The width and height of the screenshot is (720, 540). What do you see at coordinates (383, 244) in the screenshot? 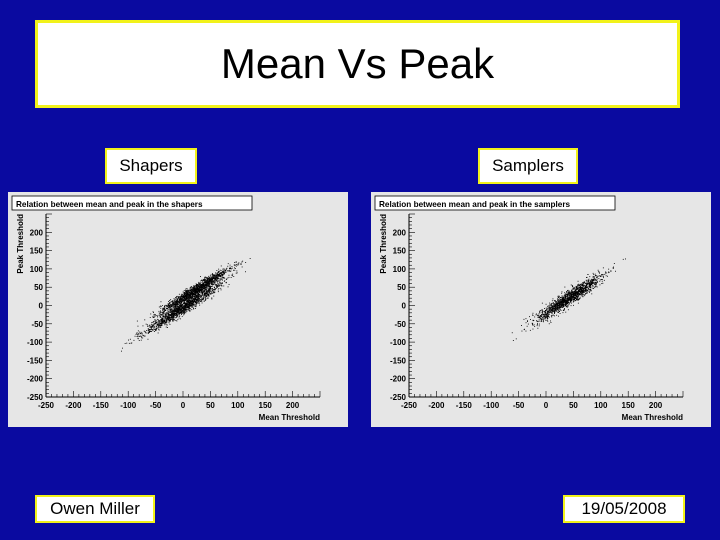
I see `y-axis-label: Peak Threshold` at bounding box center [383, 244].